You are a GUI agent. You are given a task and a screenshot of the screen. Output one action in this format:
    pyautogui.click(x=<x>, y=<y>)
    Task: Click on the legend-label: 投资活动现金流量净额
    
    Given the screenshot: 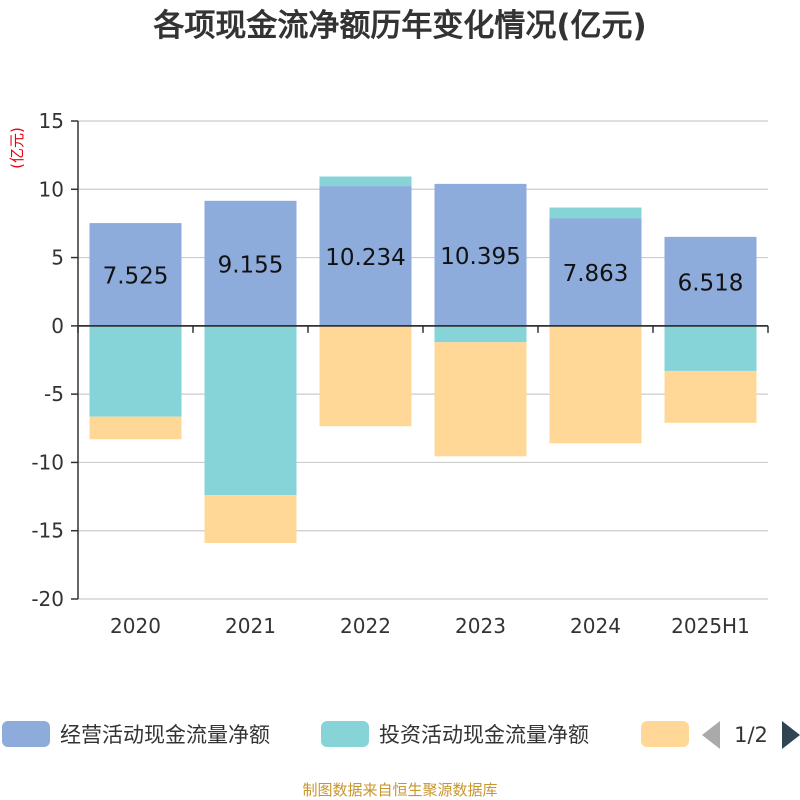 What is the action you would take?
    pyautogui.click(x=484, y=735)
    